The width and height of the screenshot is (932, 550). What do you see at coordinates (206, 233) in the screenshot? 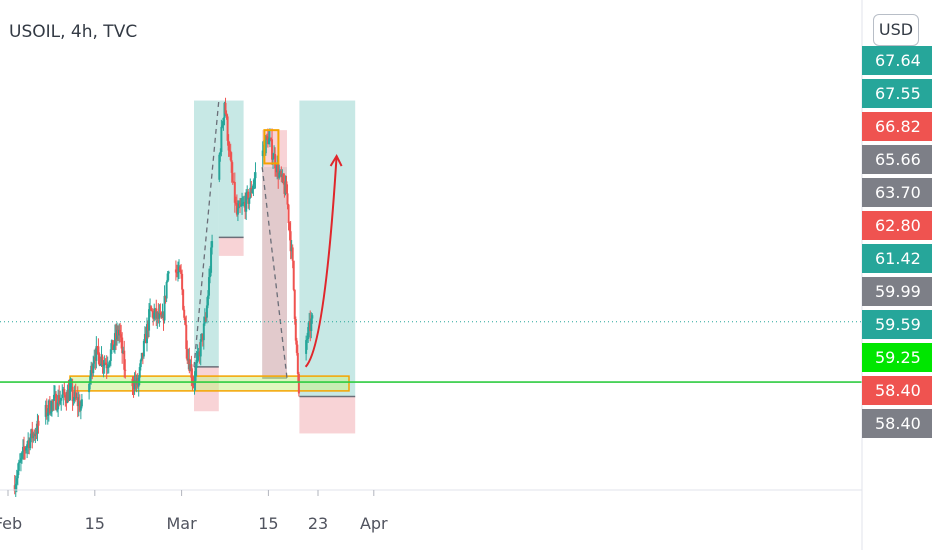
I see `position-1-profit-zone` at bounding box center [206, 233].